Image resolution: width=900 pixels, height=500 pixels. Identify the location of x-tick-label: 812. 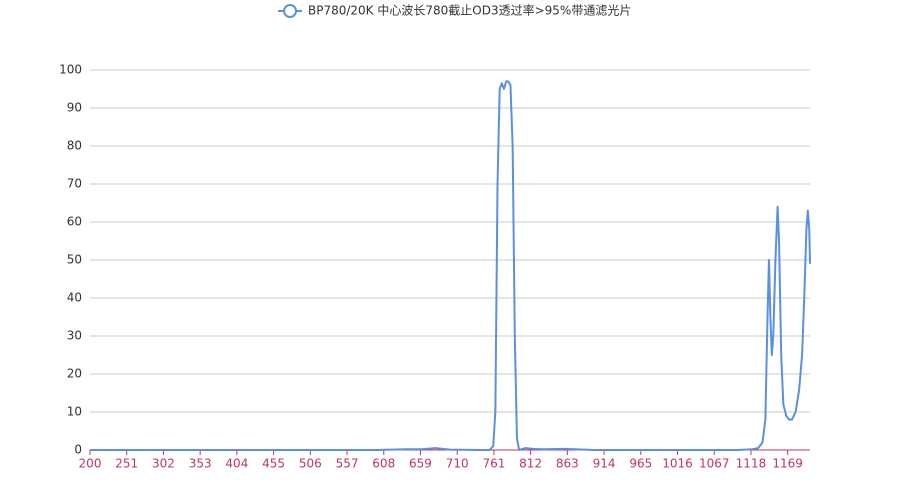
(530, 464).